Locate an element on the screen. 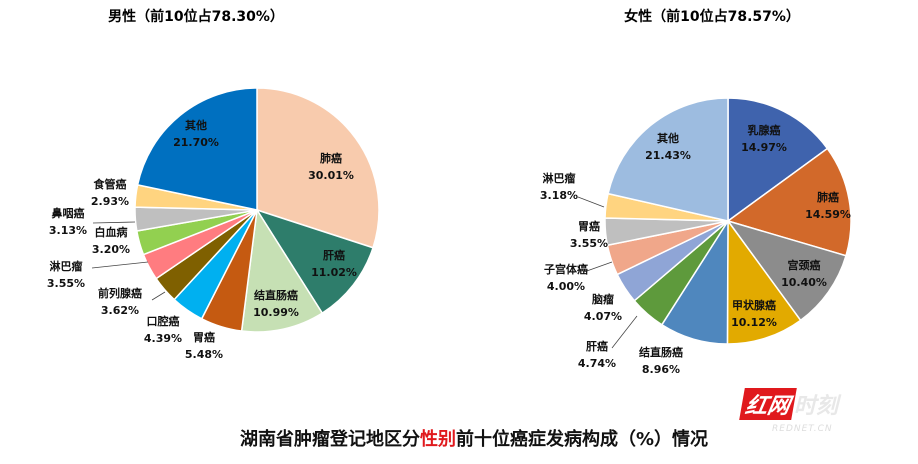 Image resolution: width=918 pixels, height=464 pixels. slice-label: 鼻咽癌 is located at coordinates (68, 213).